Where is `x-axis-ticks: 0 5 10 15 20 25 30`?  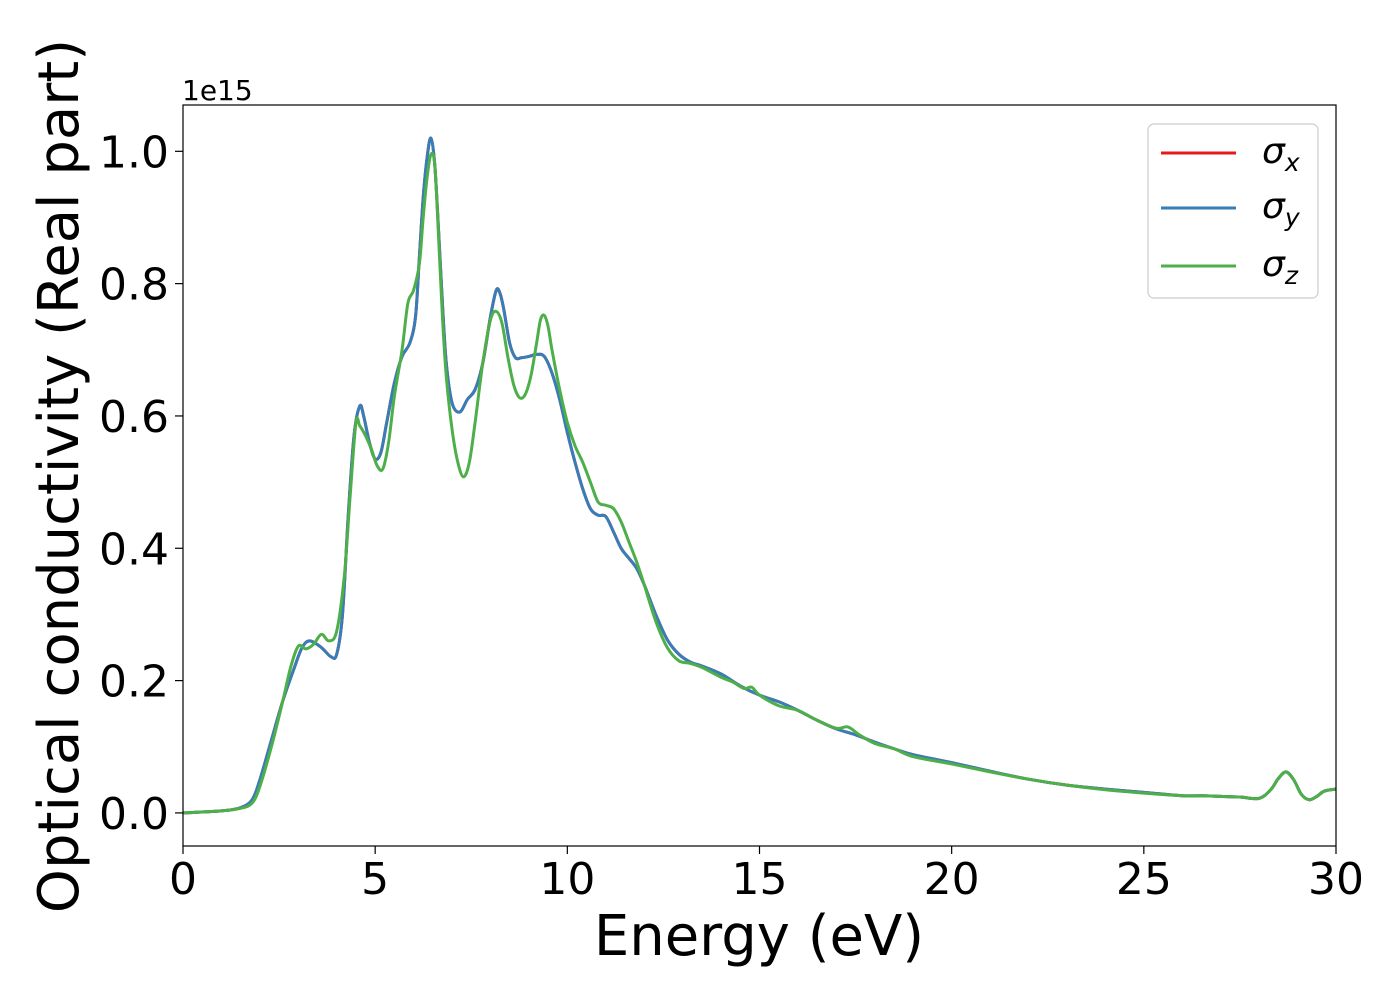 x-axis-ticks: 0 5 10 15 20 25 30 is located at coordinates (766, 875).